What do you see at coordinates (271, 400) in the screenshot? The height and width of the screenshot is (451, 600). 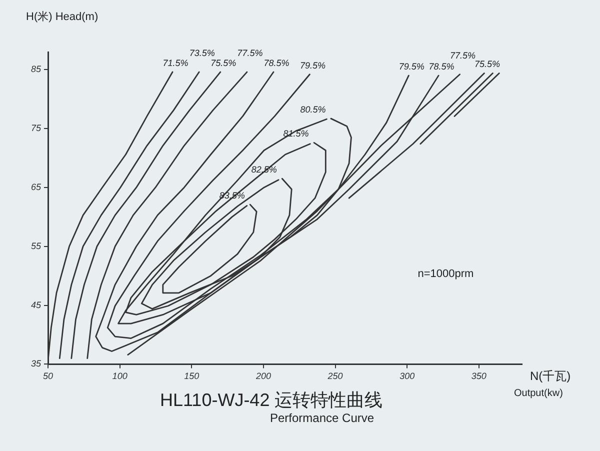 I see `text: HL110-WJ-42 运转特性曲线` at bounding box center [271, 400].